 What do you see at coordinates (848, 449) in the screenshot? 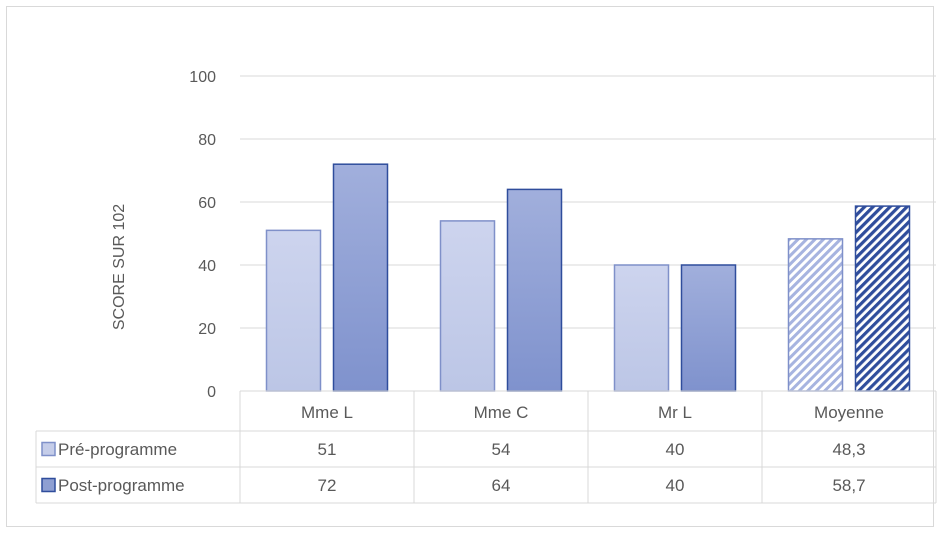
I see `table-value: 48,3` at bounding box center [848, 449].